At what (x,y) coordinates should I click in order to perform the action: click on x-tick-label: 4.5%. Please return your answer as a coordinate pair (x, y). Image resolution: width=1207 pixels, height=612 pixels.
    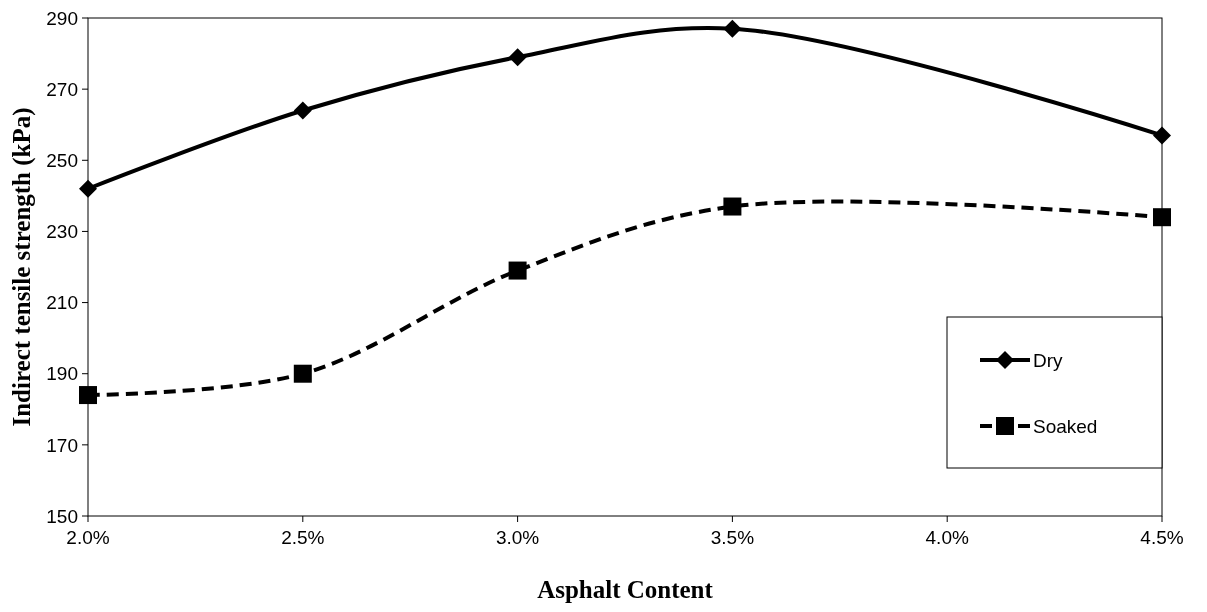
    Looking at the image, I should click on (1162, 537).